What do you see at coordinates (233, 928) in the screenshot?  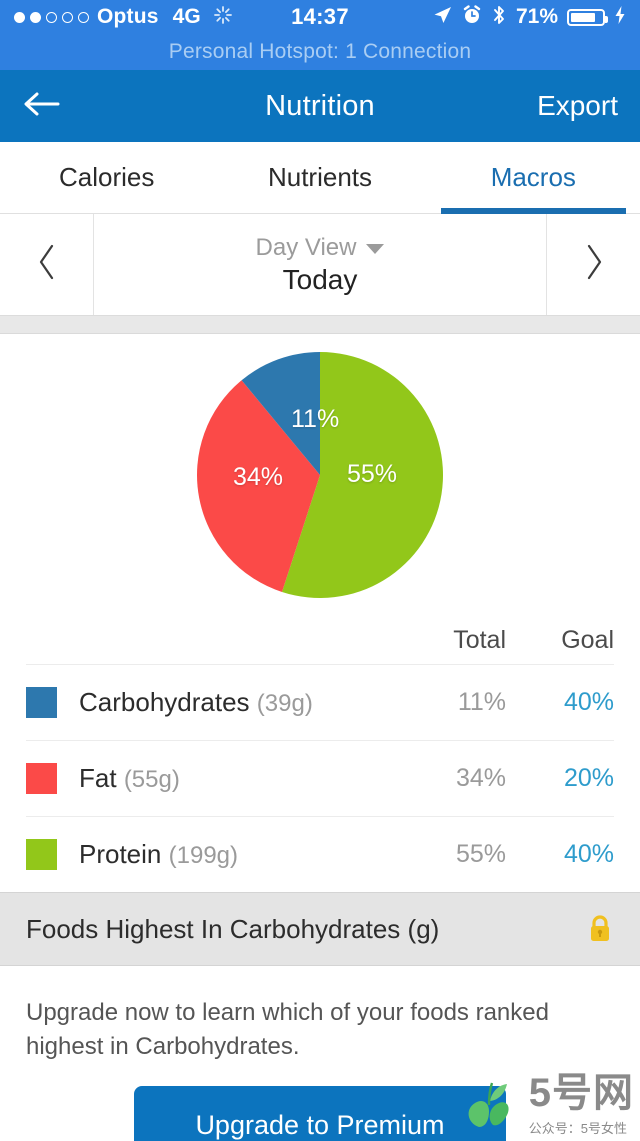 I see `locked-section-title: Foods Highest In Carbohydrates (g)` at bounding box center [233, 928].